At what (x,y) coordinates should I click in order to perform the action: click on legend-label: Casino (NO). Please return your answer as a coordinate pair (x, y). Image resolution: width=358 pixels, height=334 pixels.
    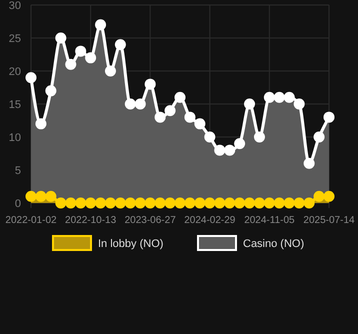
    Looking at the image, I should click on (273, 244).